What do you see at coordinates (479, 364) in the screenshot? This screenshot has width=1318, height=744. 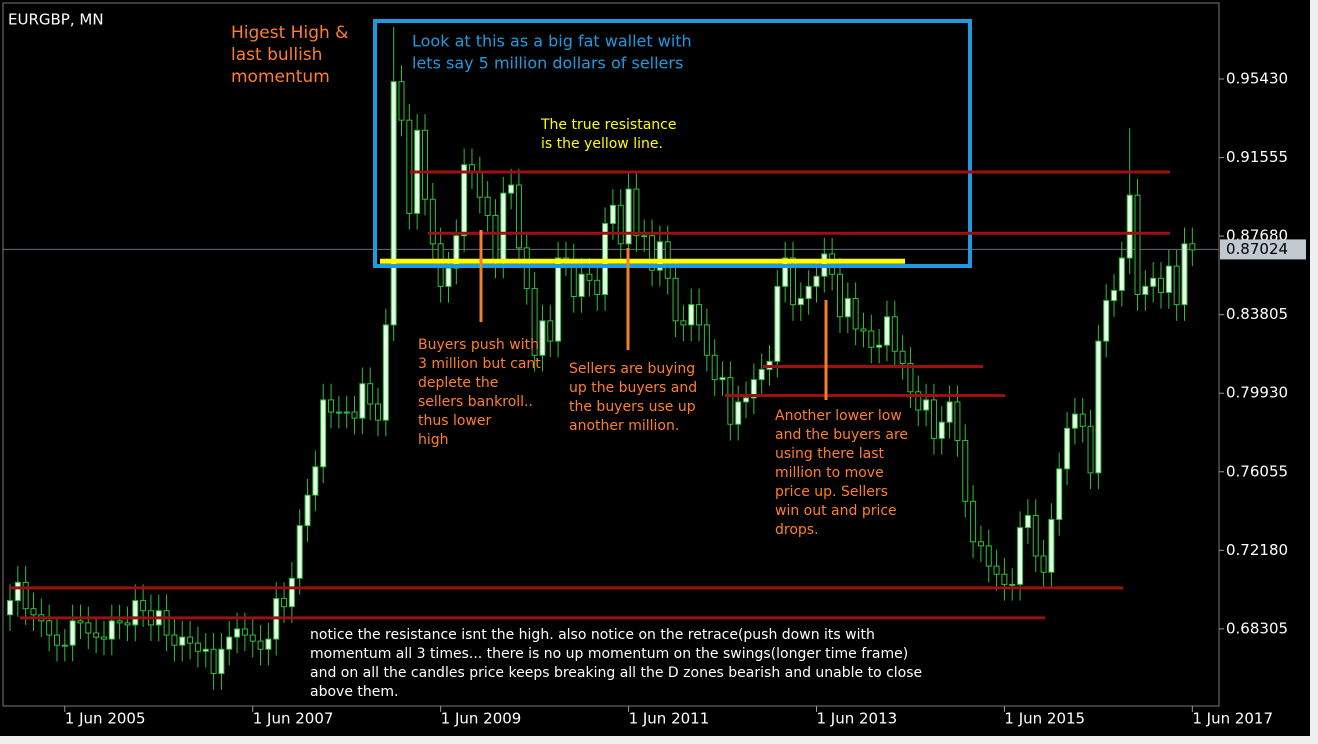 I see `annotation-text: 3 million but cant` at bounding box center [479, 364].